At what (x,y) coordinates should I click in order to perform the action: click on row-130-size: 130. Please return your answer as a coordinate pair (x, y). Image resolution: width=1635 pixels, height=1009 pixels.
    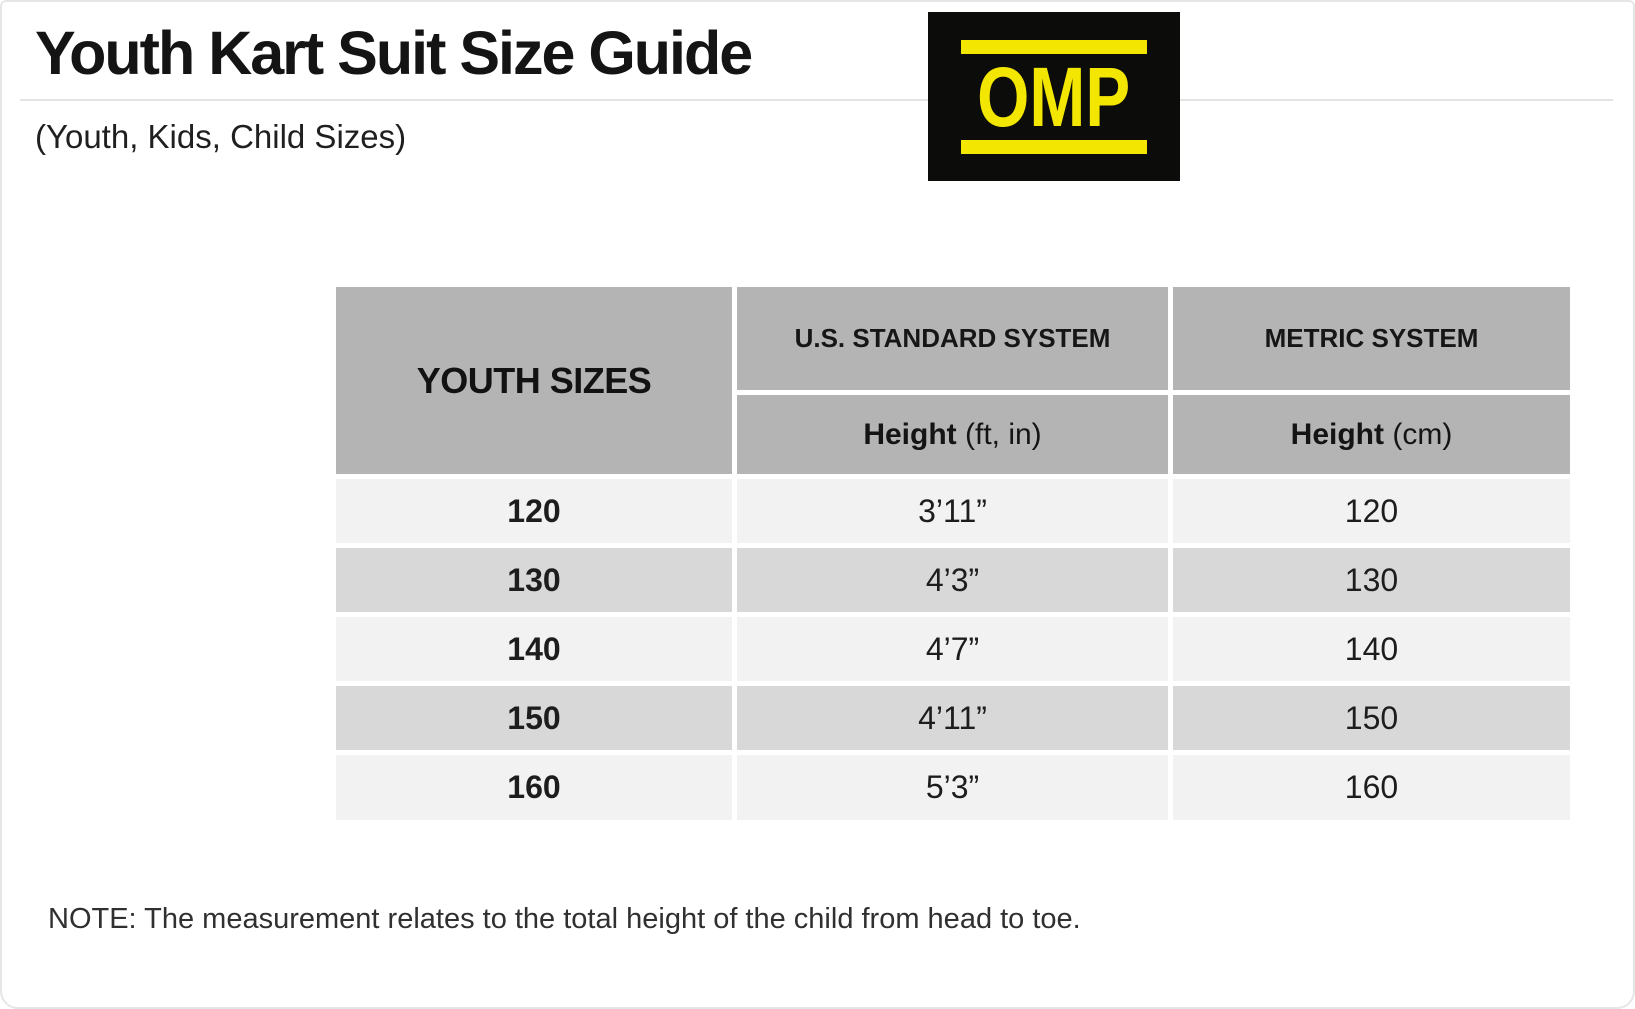
    Looking at the image, I should click on (534, 580).